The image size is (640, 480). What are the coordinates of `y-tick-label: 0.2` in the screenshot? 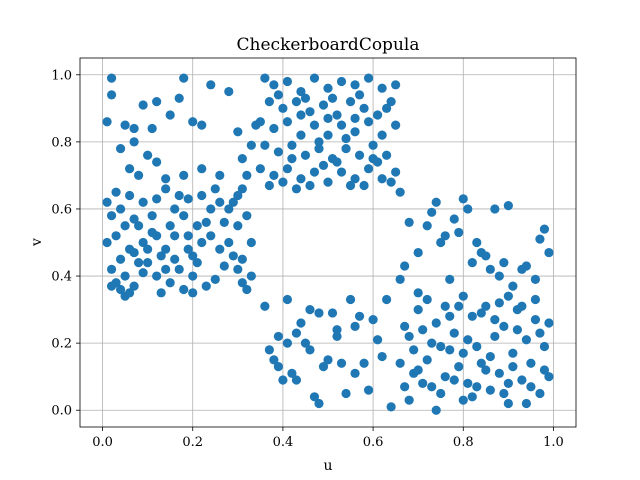 It's located at (61, 344).